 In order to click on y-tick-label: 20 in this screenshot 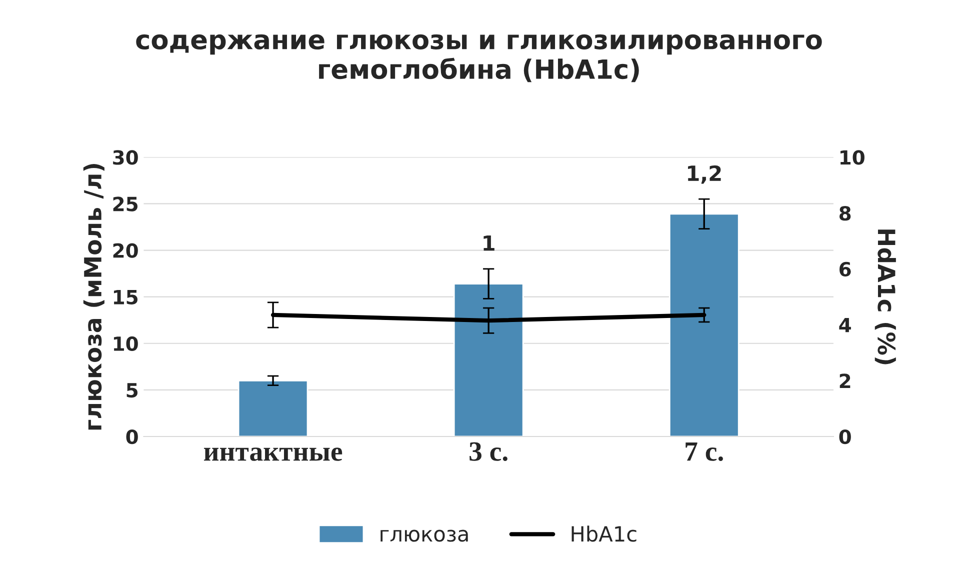, I will do `click(125, 250)`.